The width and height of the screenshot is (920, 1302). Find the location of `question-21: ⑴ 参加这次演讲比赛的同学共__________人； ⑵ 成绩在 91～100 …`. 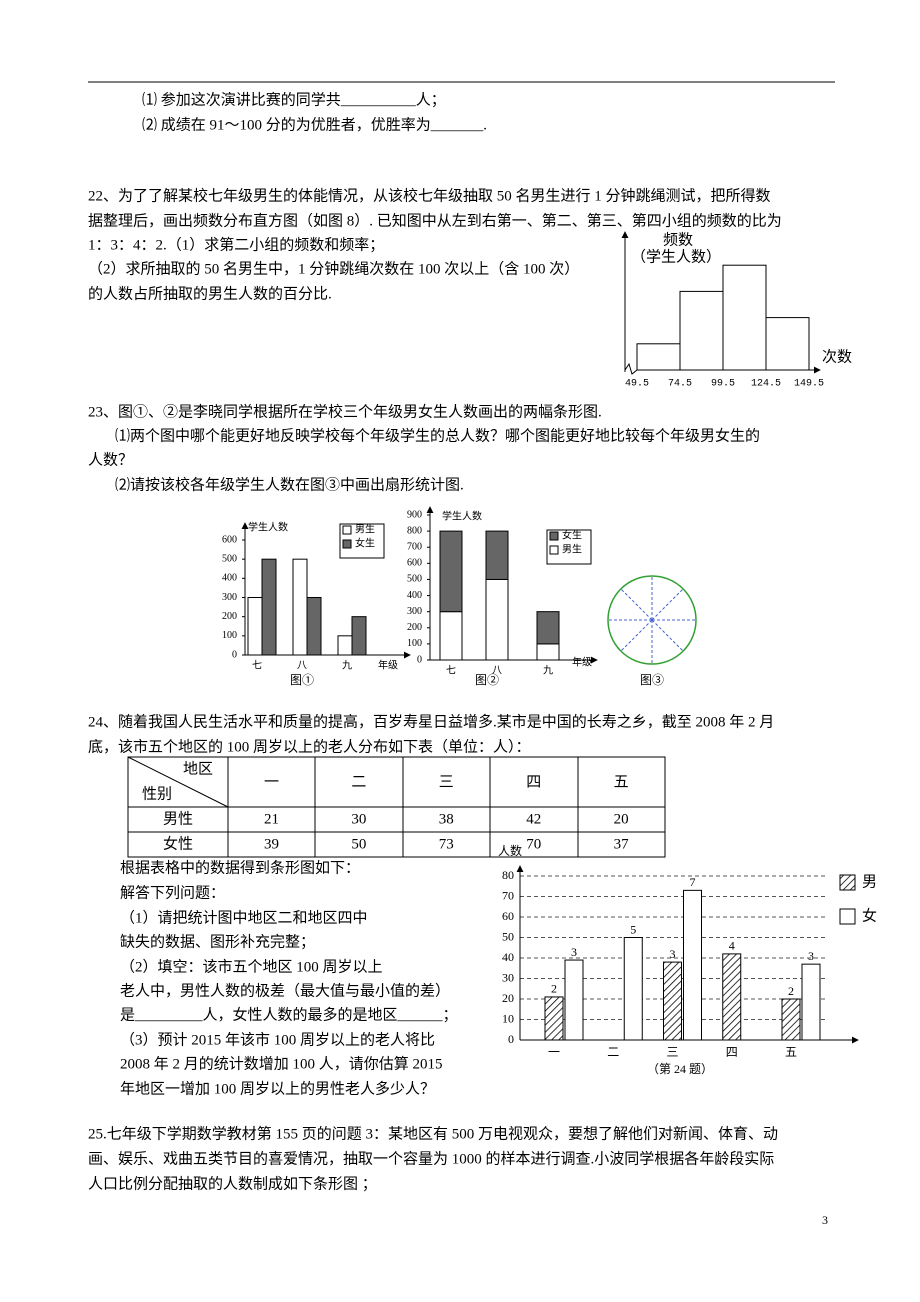

question-21: ⑴ 参加这次演讲比赛的同学共__________人； ⑵ 成绩在 91～100 … is located at coordinates (314, 112).